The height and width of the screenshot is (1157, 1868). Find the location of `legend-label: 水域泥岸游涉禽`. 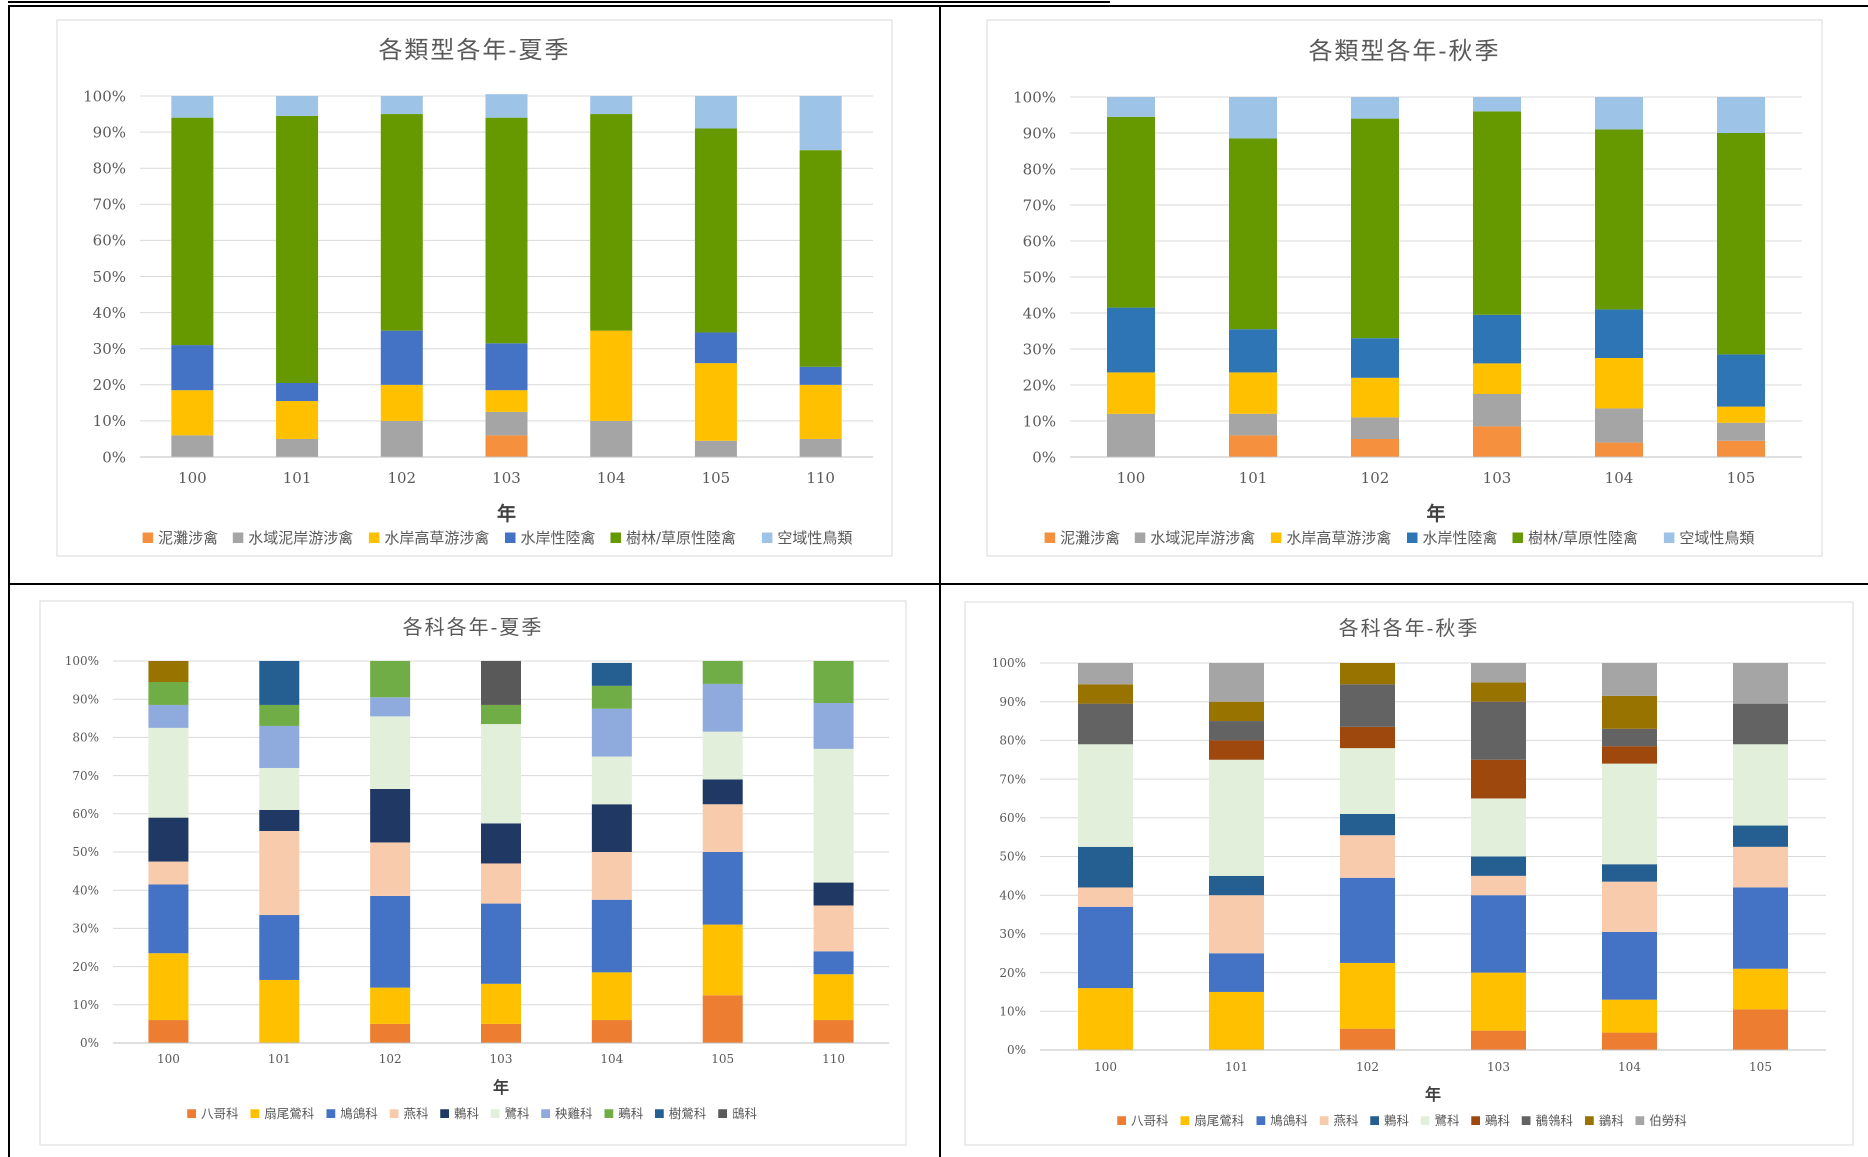

legend-label: 水域泥岸游涉禽 is located at coordinates (300, 538).